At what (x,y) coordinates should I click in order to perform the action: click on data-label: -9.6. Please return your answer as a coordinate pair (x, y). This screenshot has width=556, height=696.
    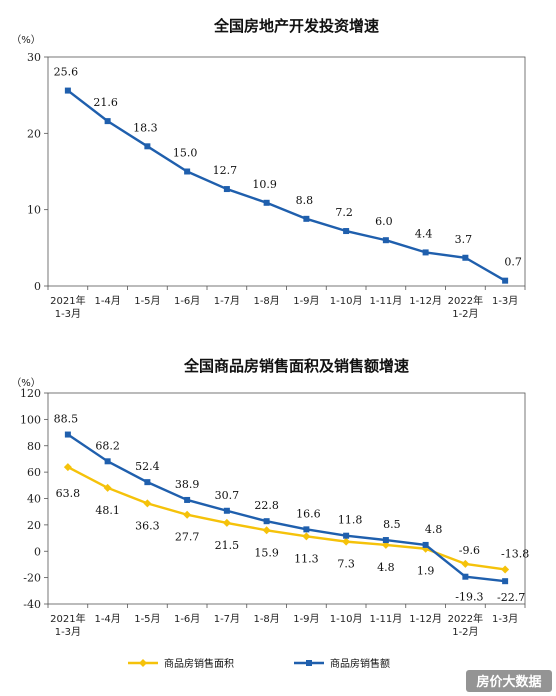
    Looking at the image, I should click on (469, 550).